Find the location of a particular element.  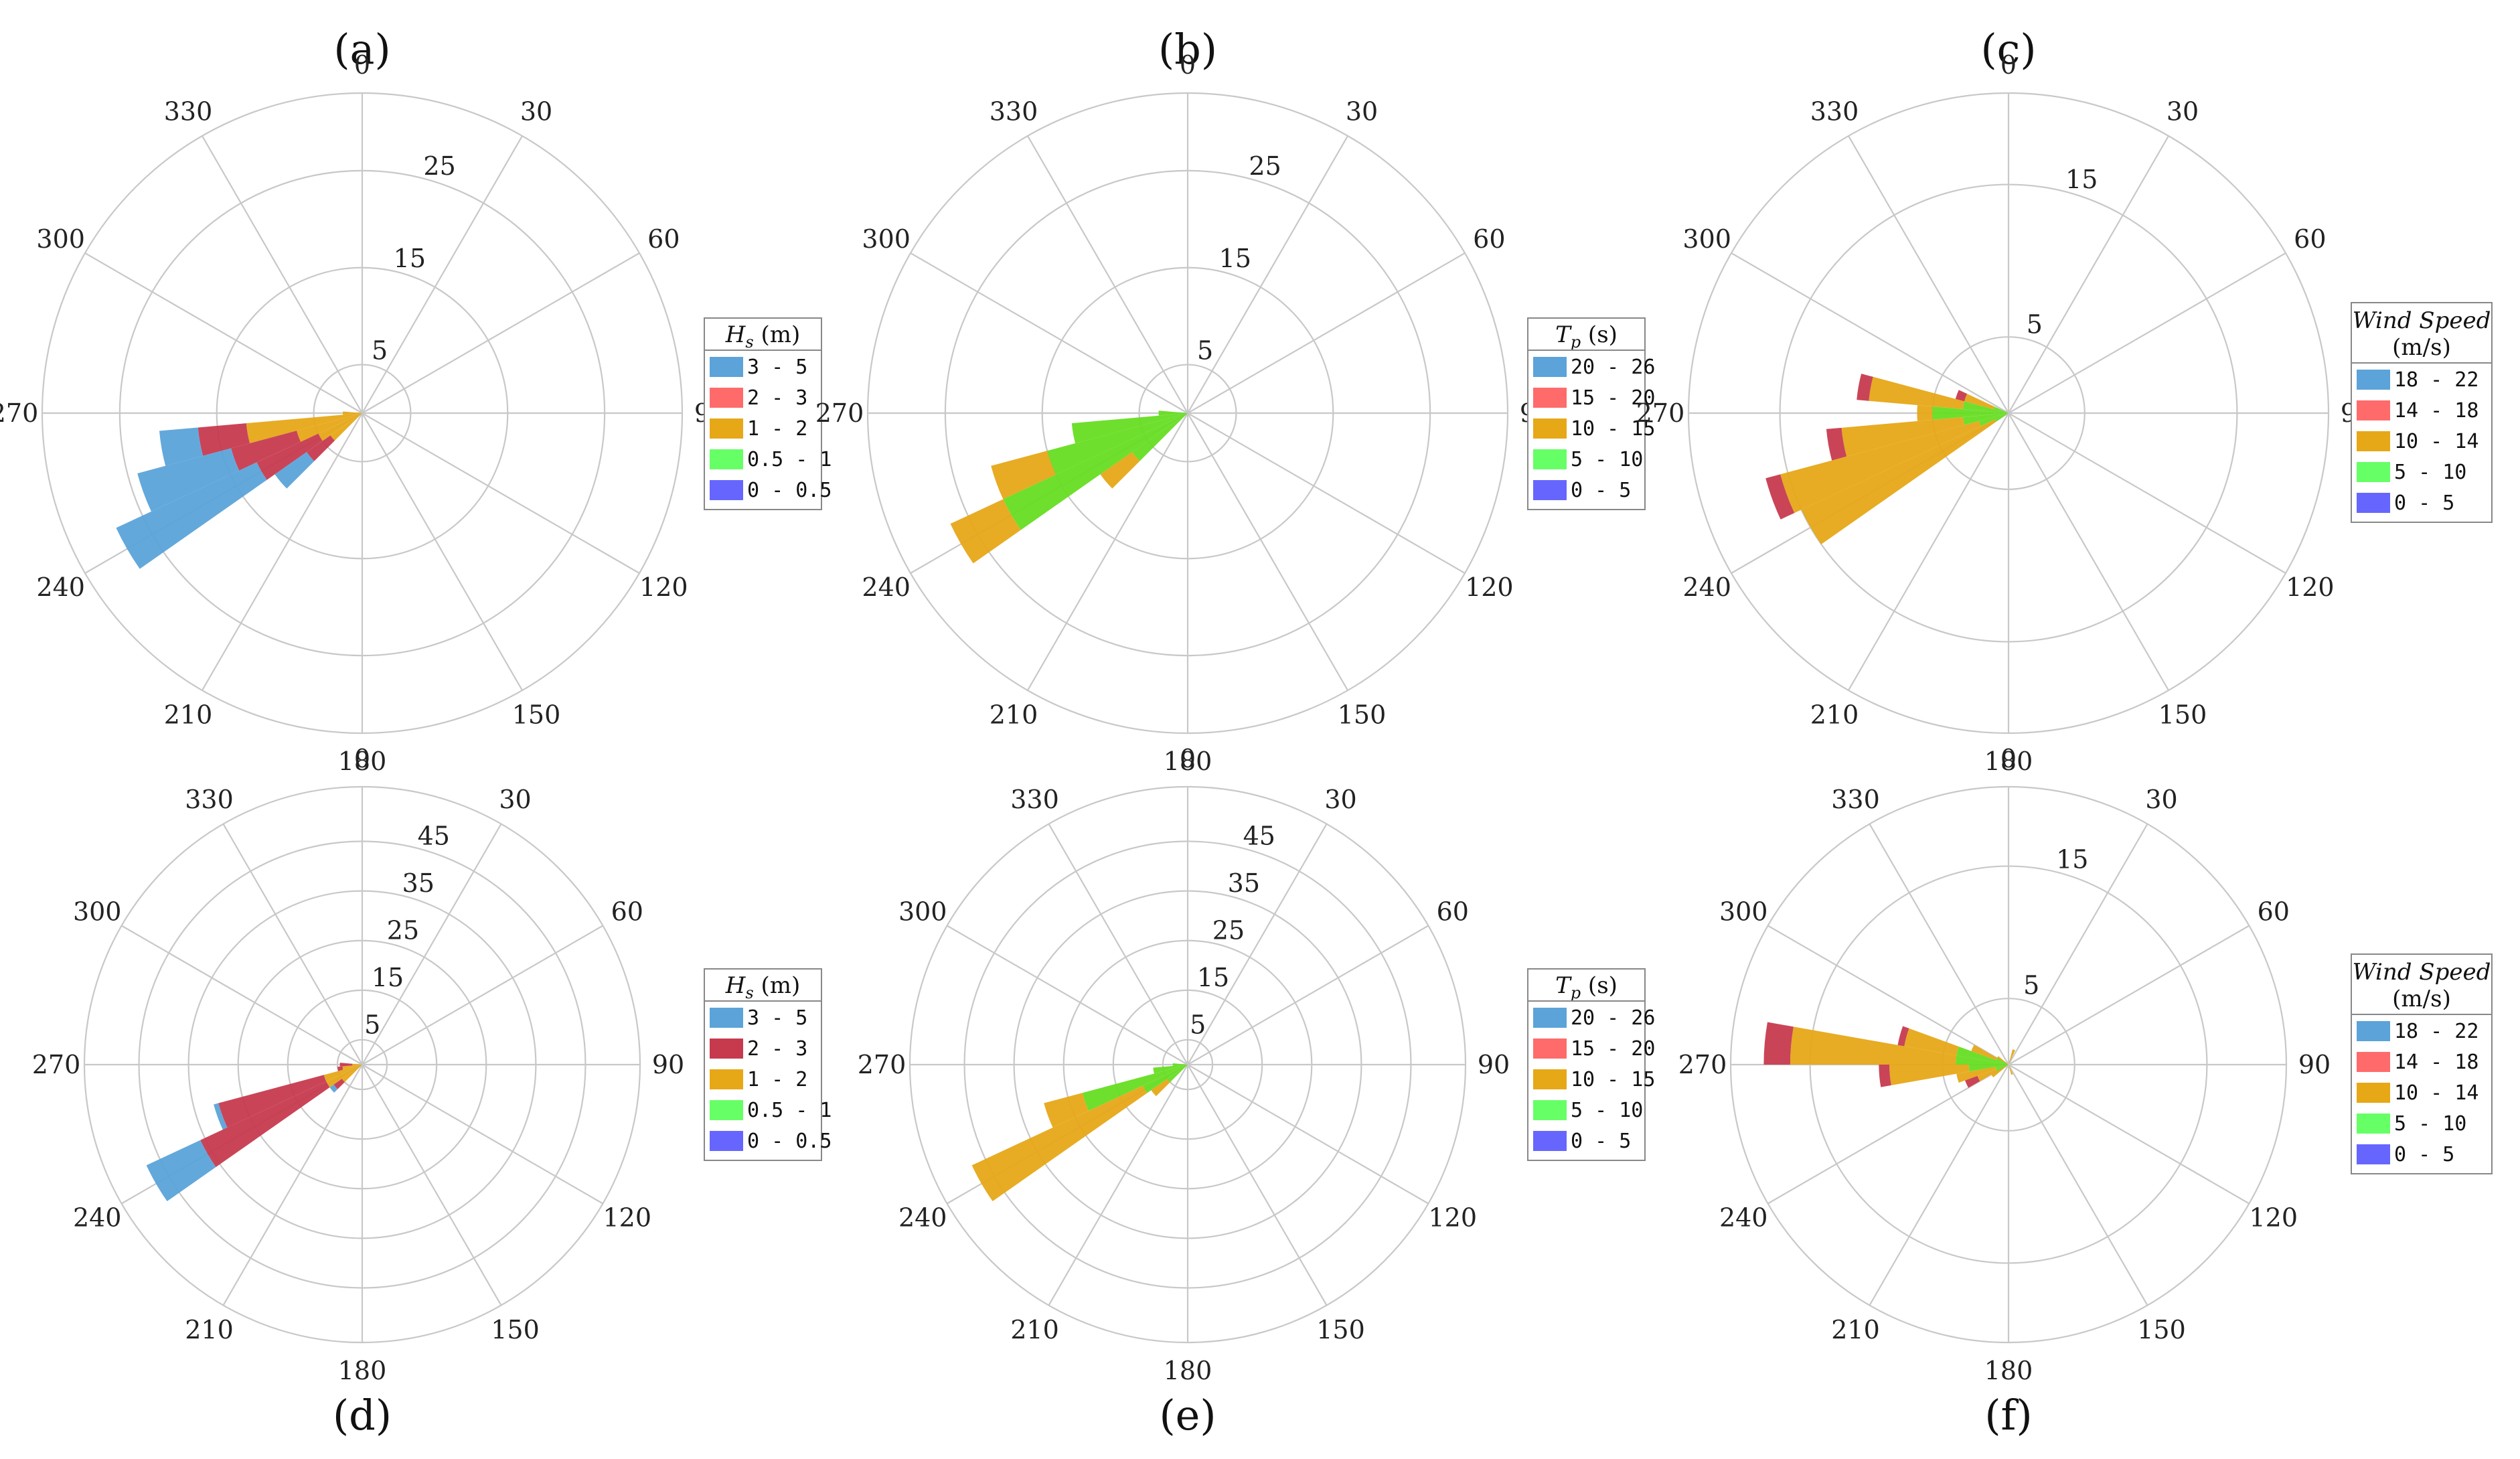

angle-tick-label: 30 is located at coordinates (1340, 799).